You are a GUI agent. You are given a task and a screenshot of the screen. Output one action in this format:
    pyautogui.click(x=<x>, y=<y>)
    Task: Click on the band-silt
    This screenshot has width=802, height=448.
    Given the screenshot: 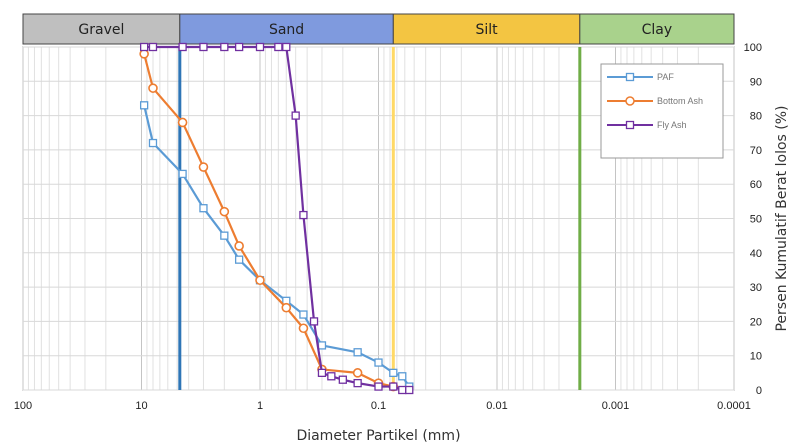 What is the action you would take?
    pyautogui.click(x=486, y=29)
    